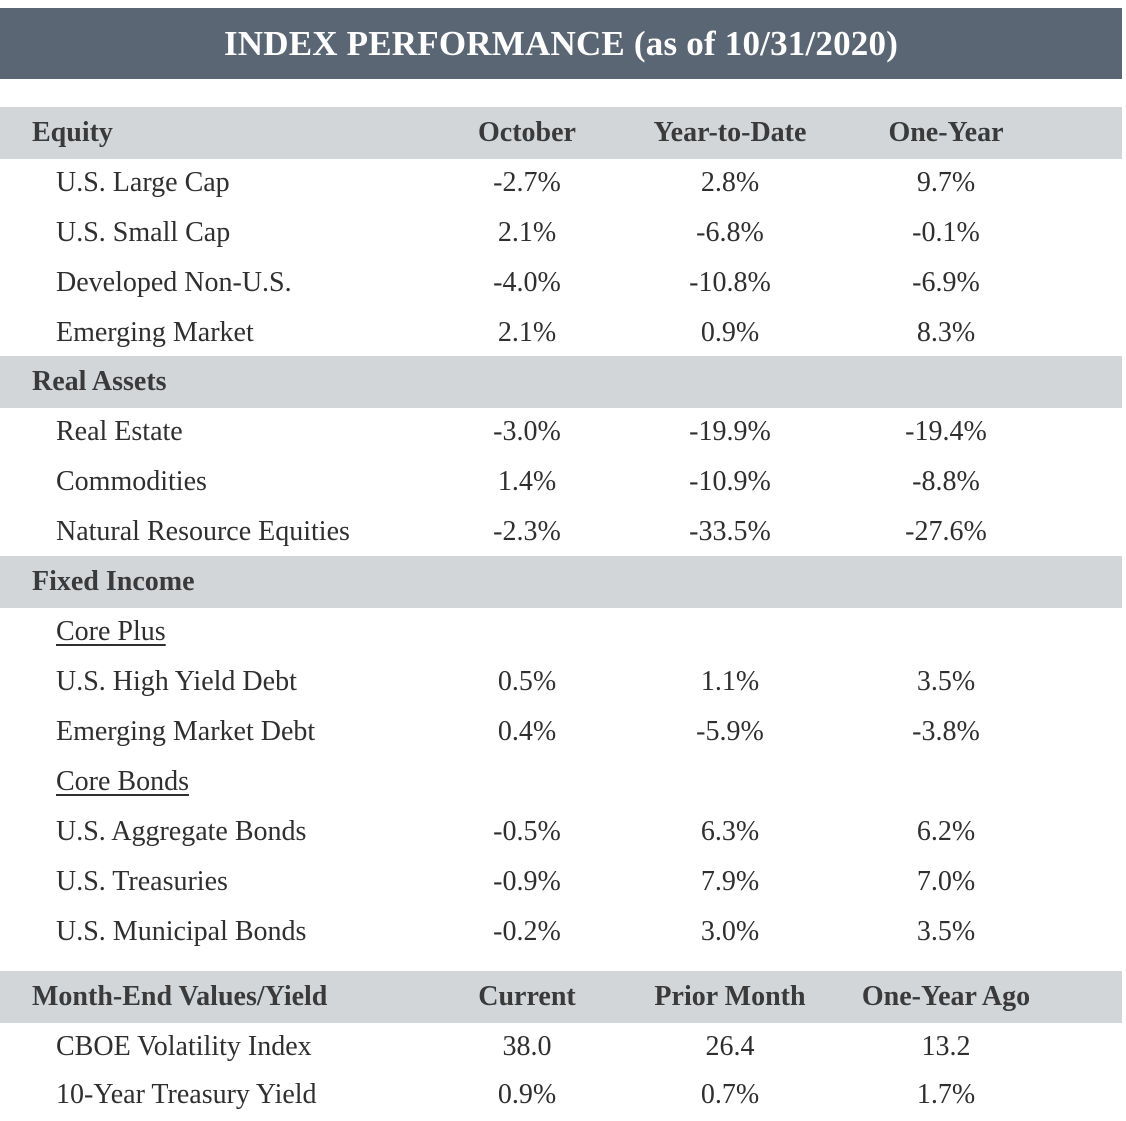  Describe the element at coordinates (122, 781) in the screenshot. I see `subsection-label-core-bonds: Core Bonds` at that location.